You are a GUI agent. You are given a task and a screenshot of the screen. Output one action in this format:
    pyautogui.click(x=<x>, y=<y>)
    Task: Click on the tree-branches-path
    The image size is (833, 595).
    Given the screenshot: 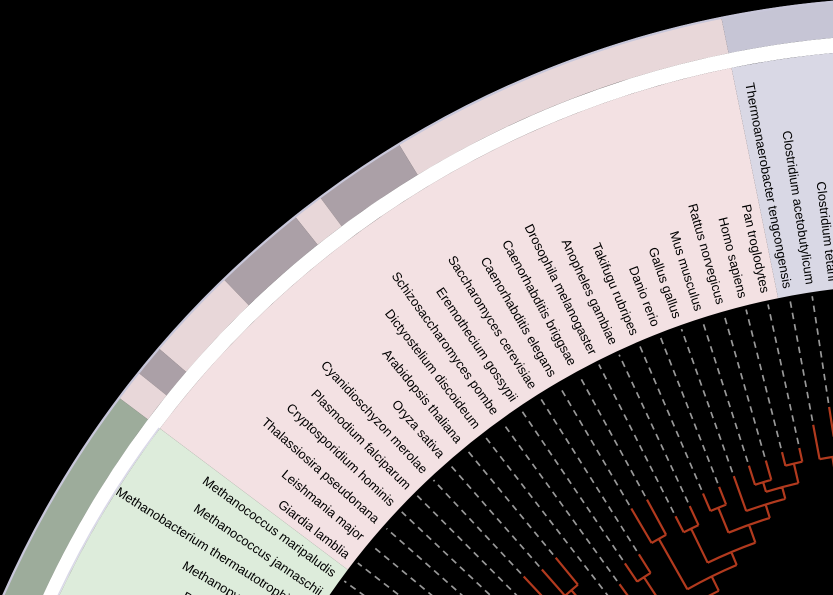 What is the action you would take?
    pyautogui.click(x=677, y=500)
    